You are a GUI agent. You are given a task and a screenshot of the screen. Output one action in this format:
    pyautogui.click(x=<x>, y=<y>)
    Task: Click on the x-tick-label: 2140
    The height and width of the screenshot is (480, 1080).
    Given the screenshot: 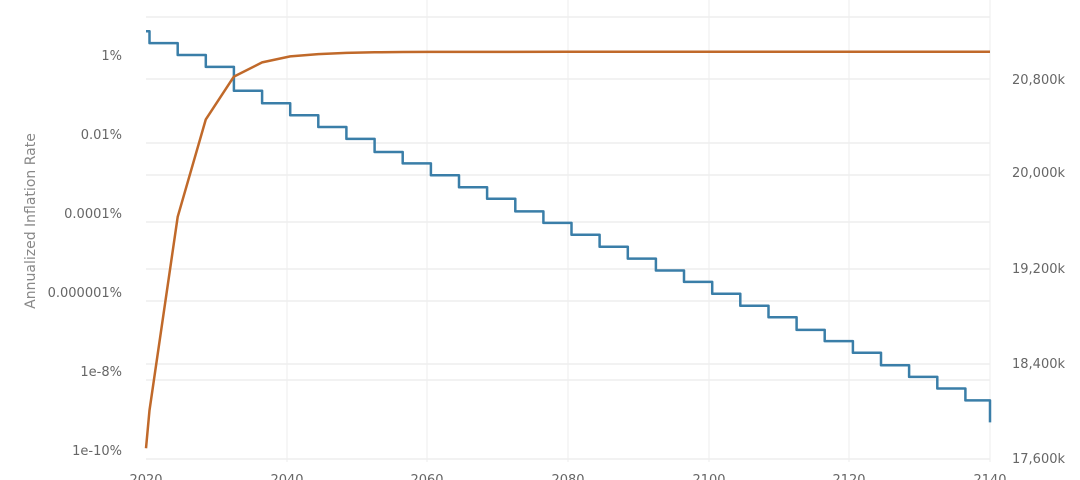 What is the action you would take?
    pyautogui.click(x=989, y=476)
    